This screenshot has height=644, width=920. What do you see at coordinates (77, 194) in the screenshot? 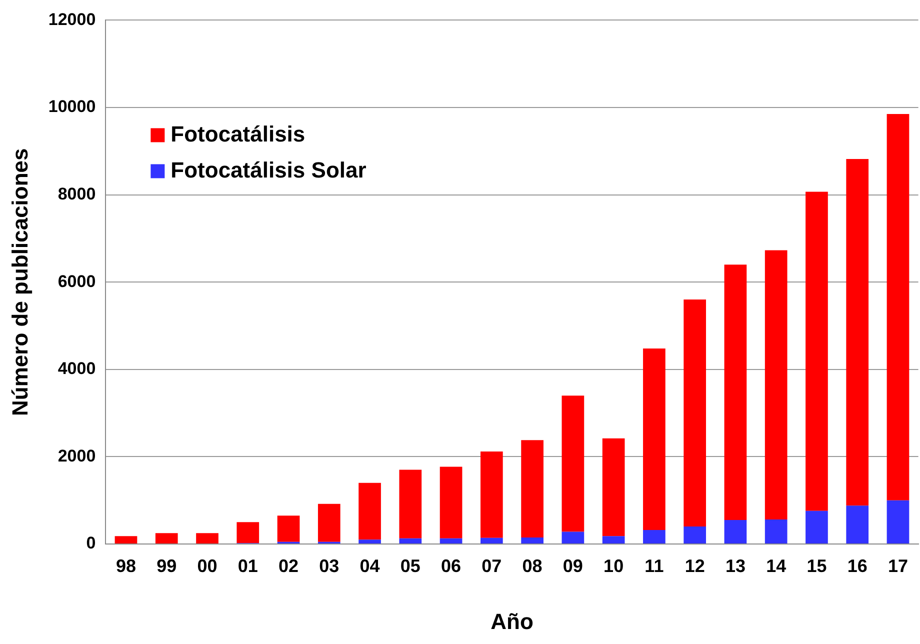
I see `y-tick-label: 8000` at bounding box center [77, 194].